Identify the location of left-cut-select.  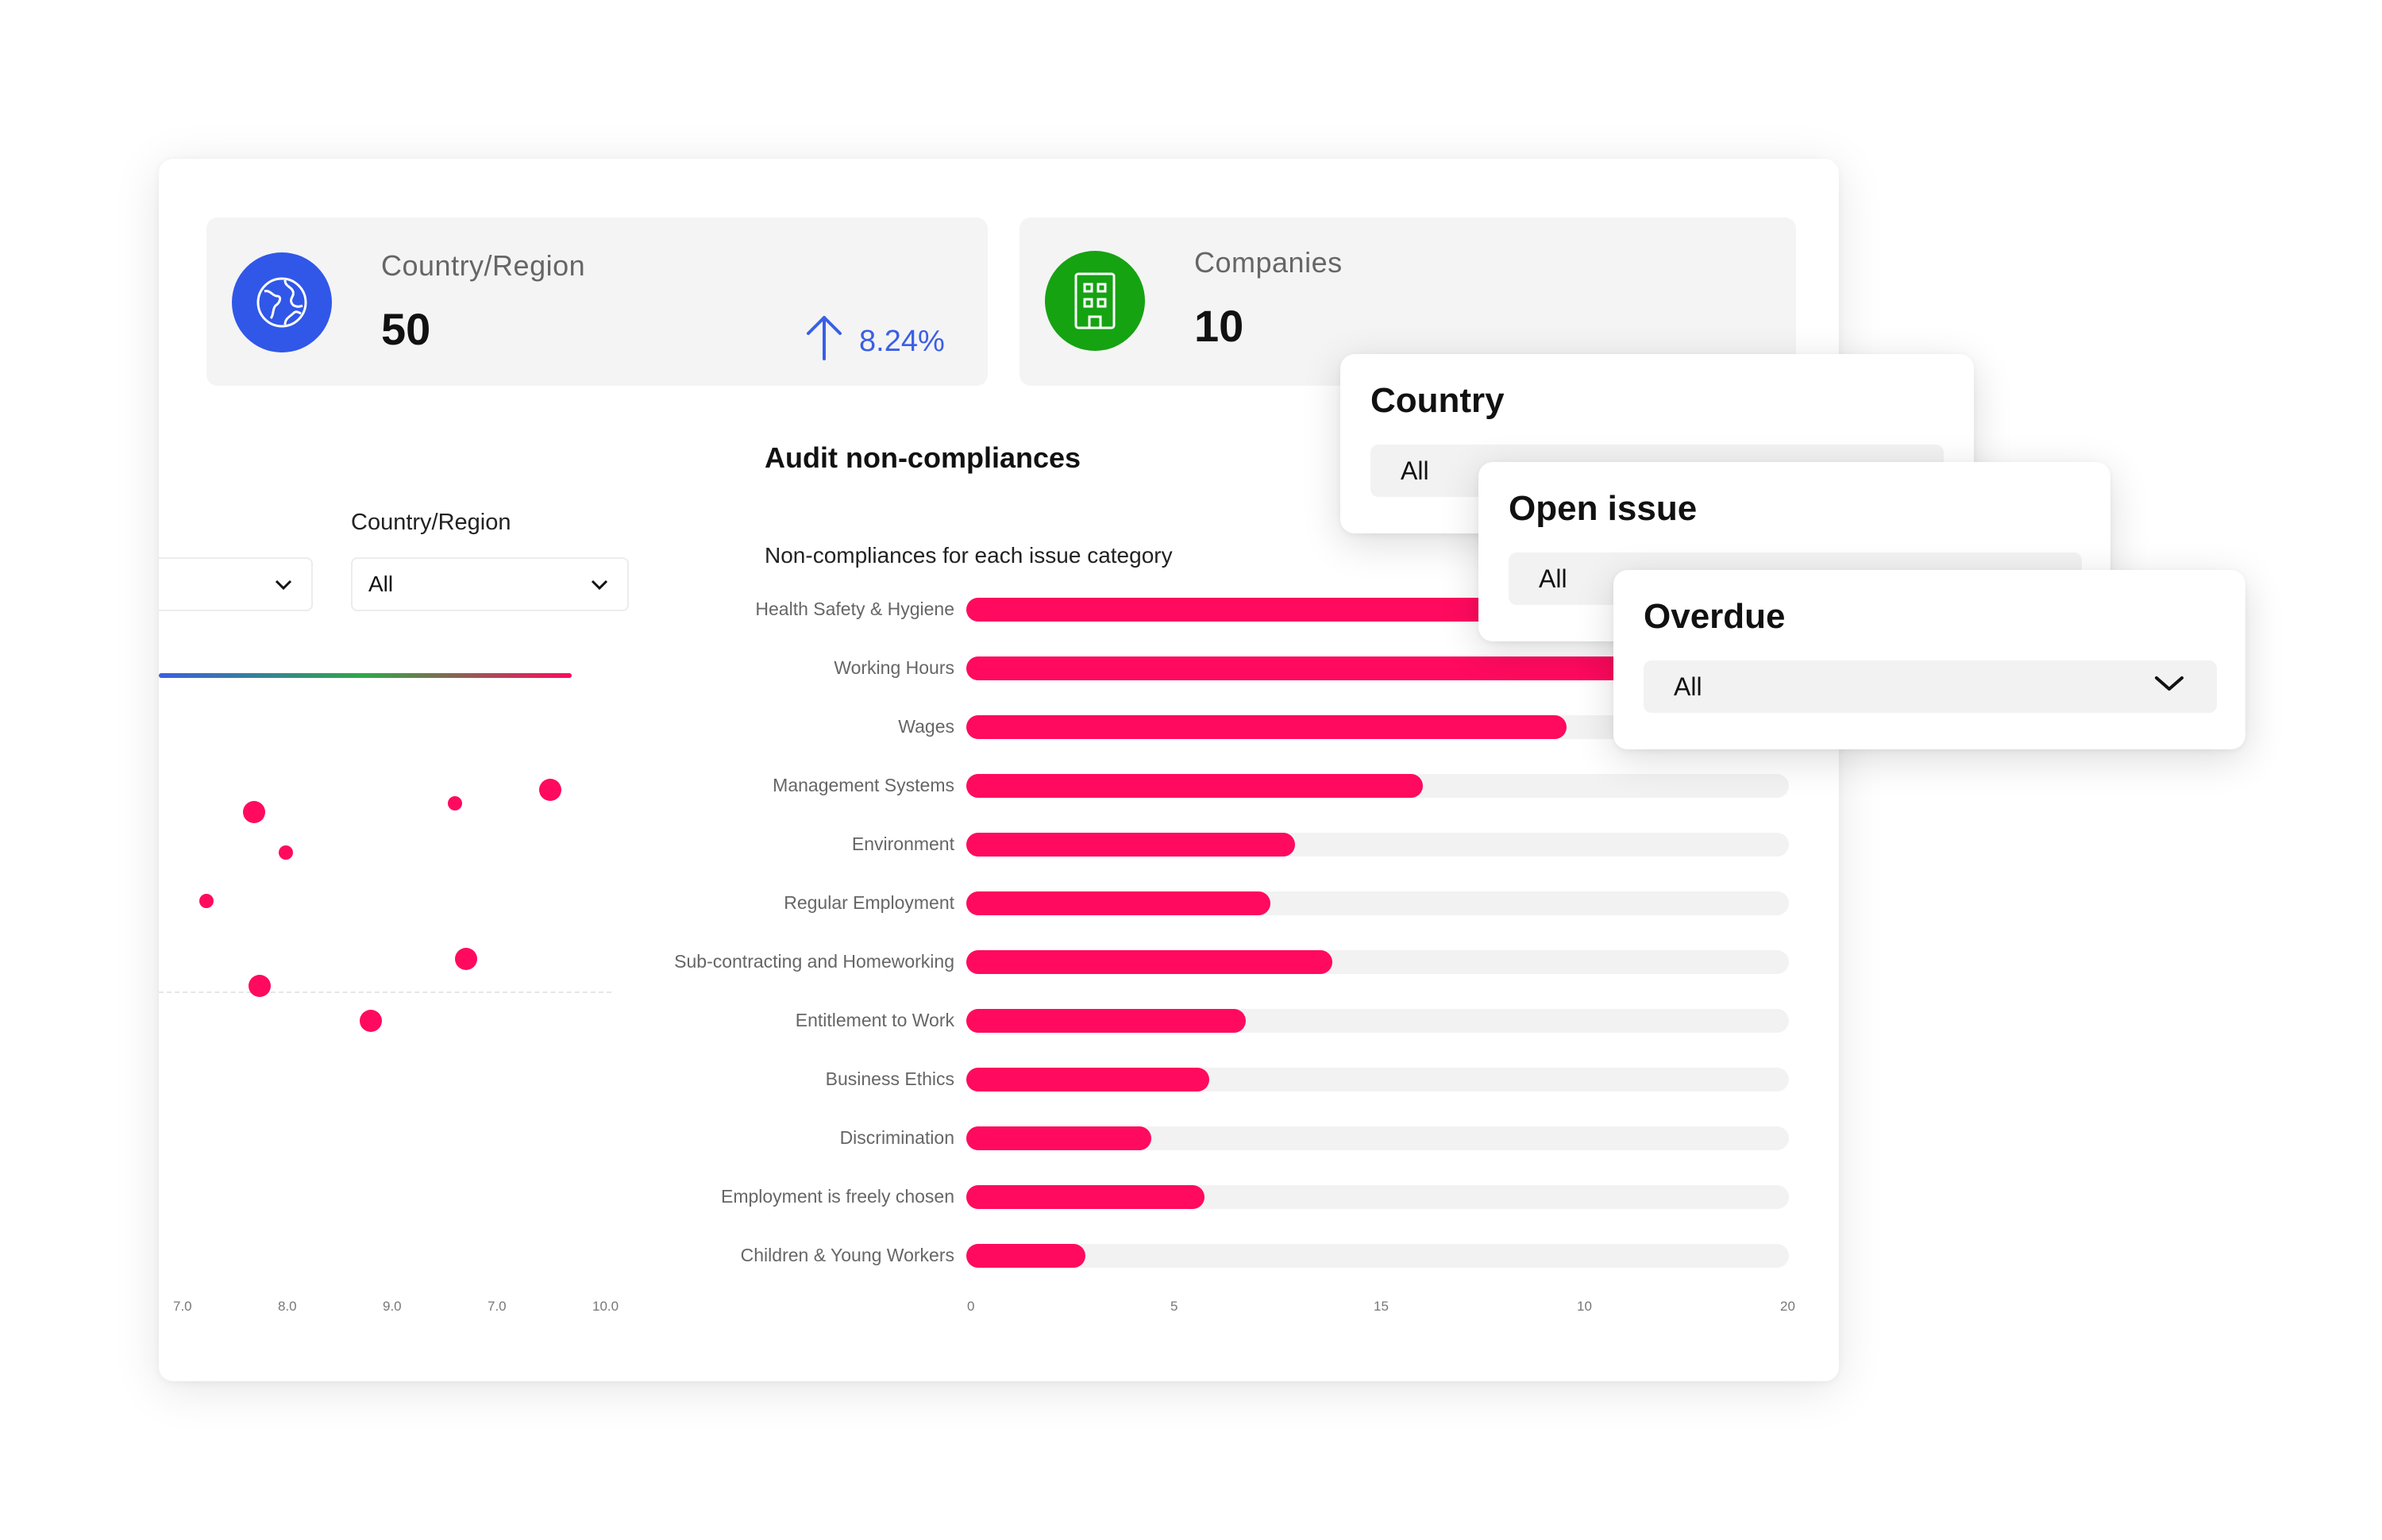
(236, 584).